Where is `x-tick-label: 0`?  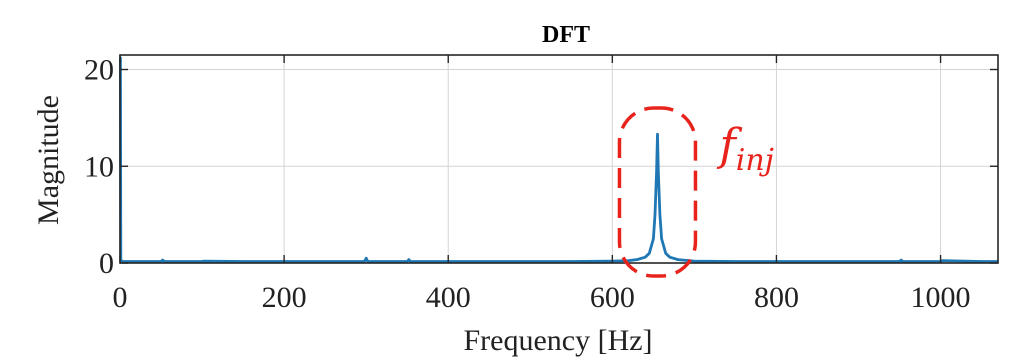 x-tick-label: 0 is located at coordinates (120, 297).